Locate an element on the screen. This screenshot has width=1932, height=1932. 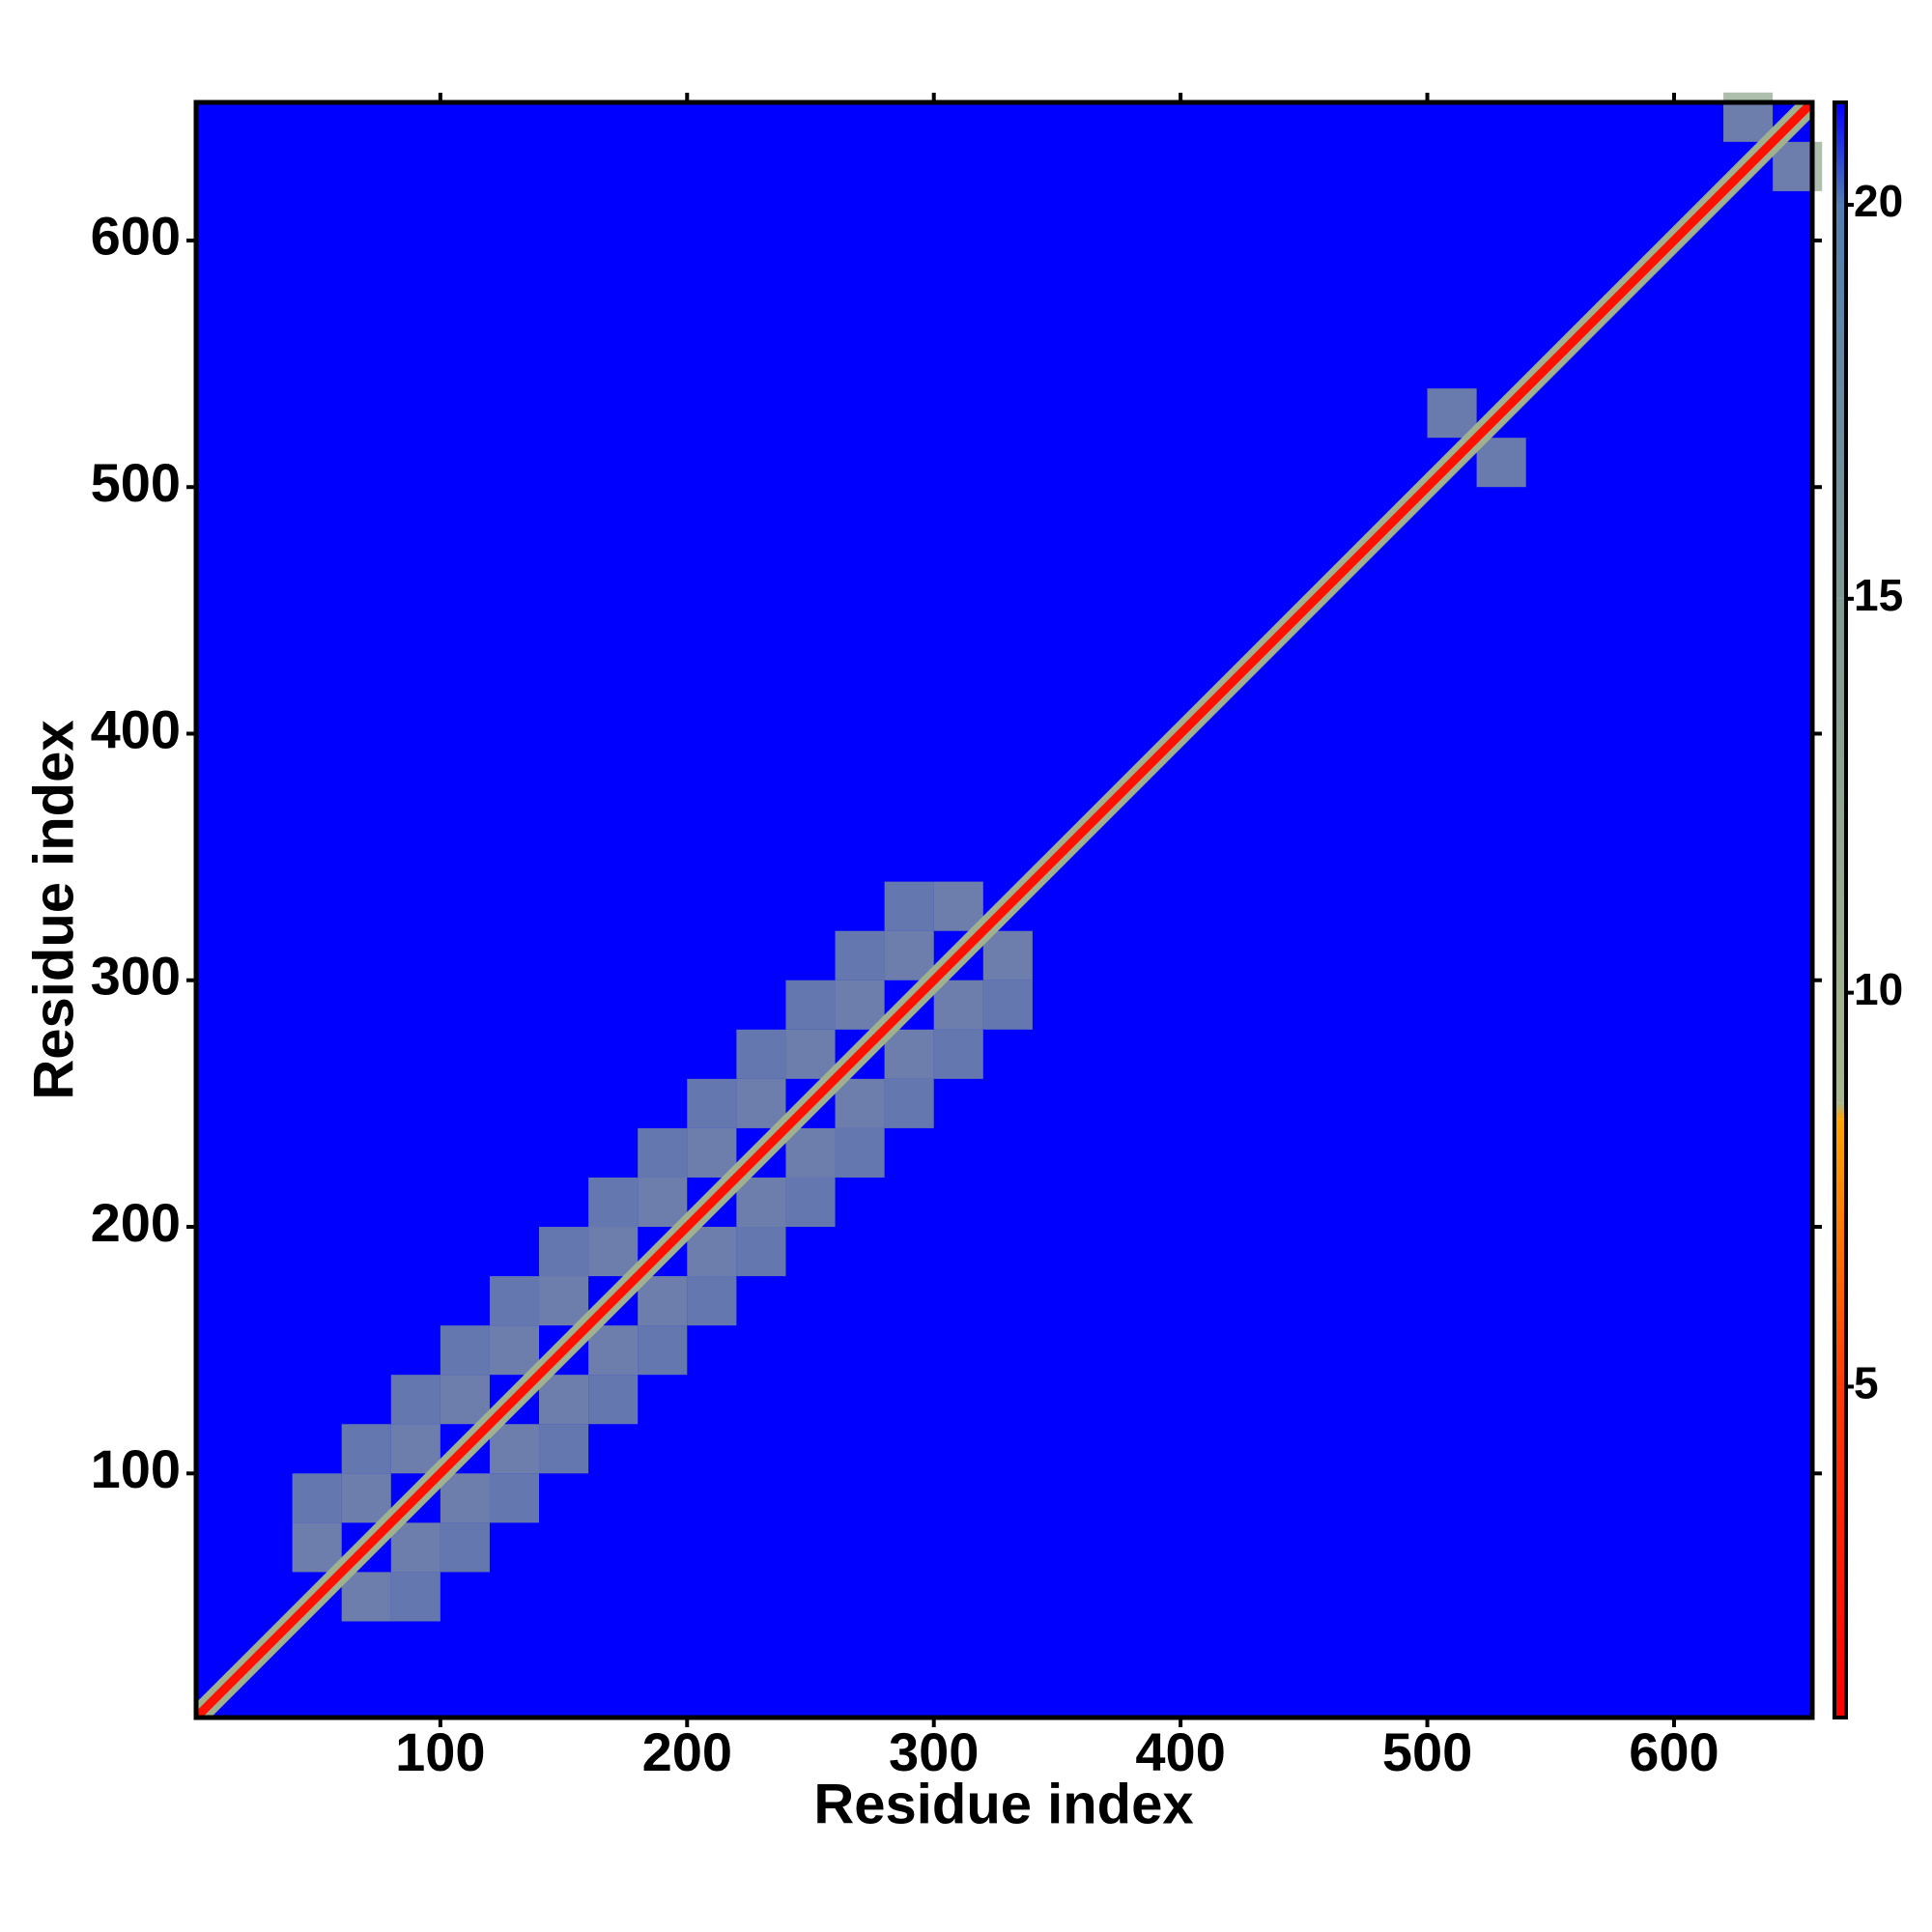
colorbar-tick-label: 5 is located at coordinates (1866, 1383).